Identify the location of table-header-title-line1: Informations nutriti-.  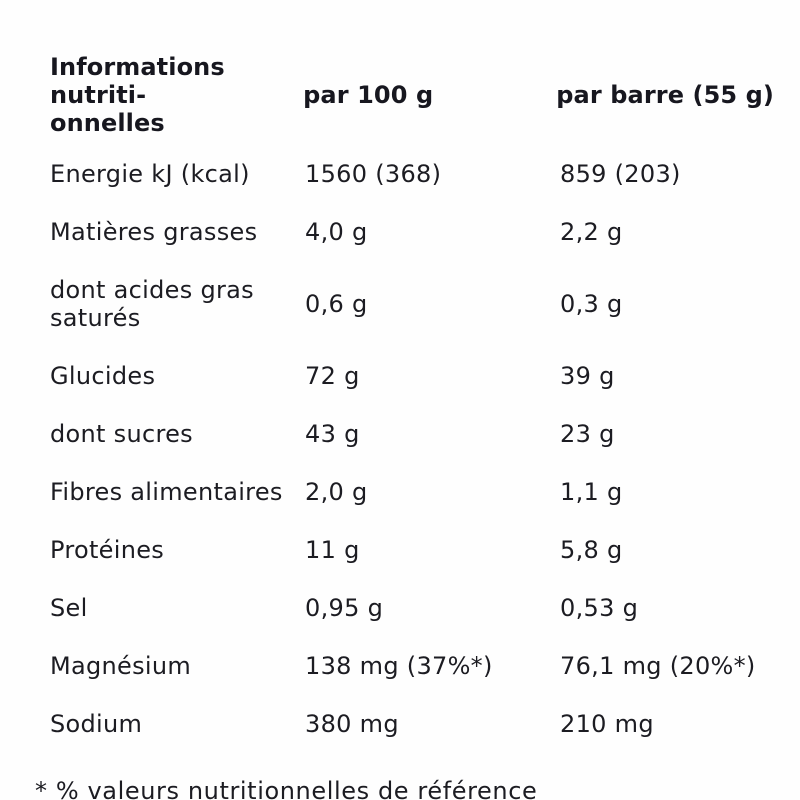
(137, 81).